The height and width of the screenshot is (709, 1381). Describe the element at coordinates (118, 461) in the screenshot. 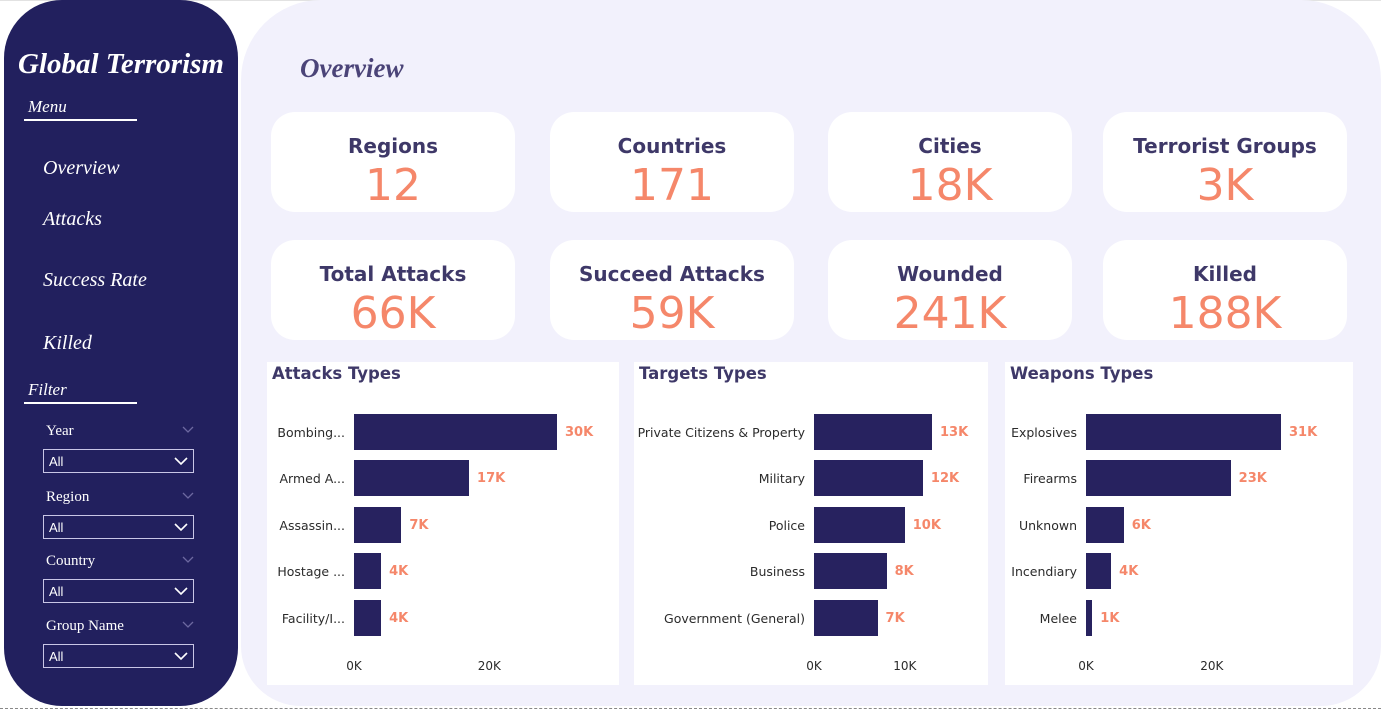

I see `year-dropdown: All` at that location.